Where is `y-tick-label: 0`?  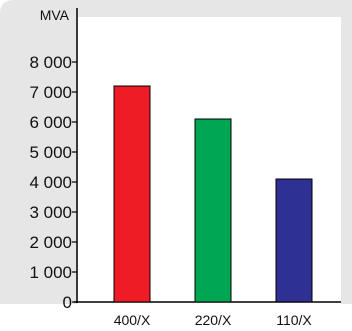
y-tick-label: 0 is located at coordinates (67, 302).